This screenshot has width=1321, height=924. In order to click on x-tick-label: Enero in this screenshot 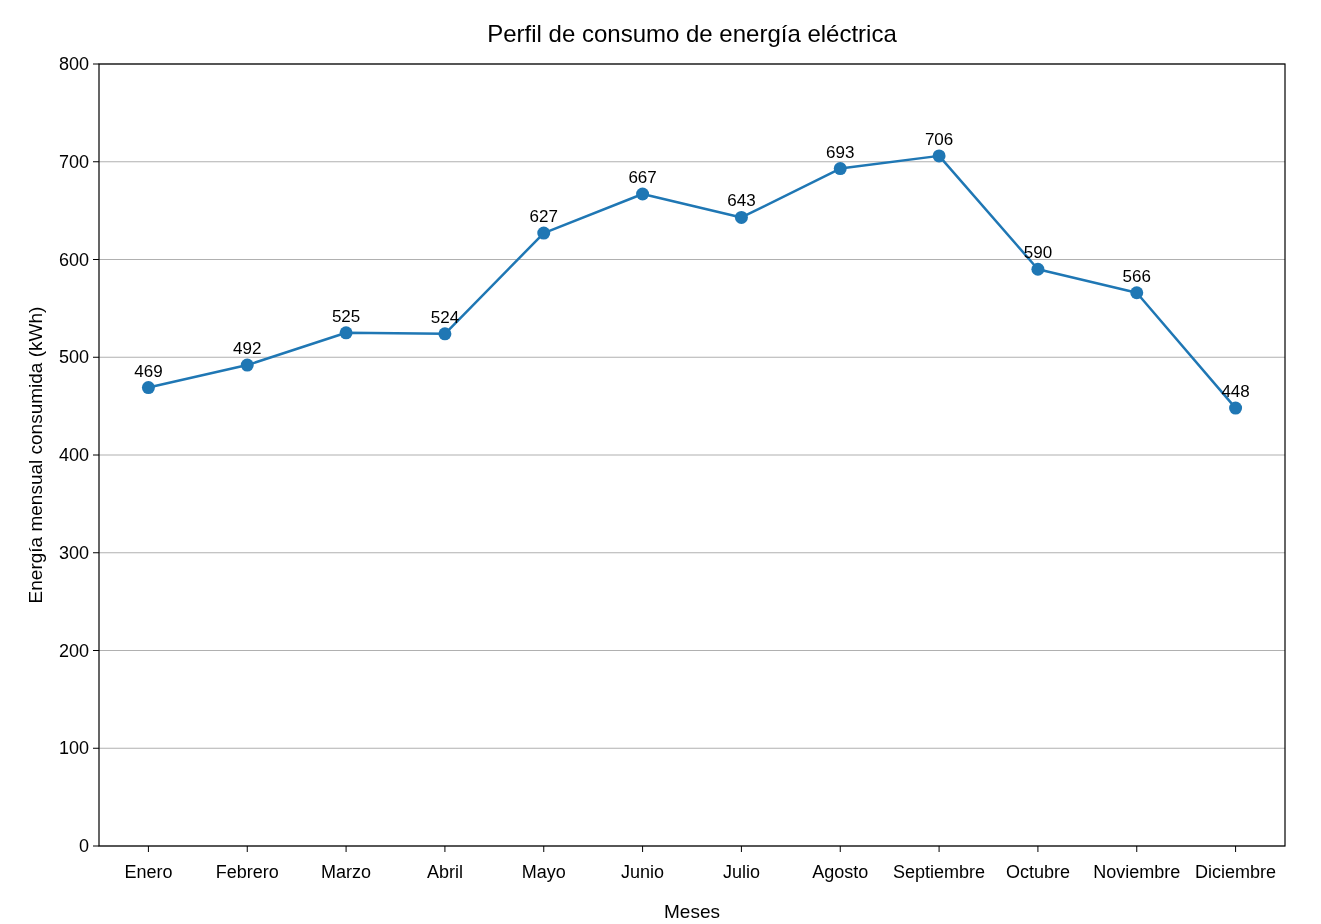, I will do `click(148, 872)`.